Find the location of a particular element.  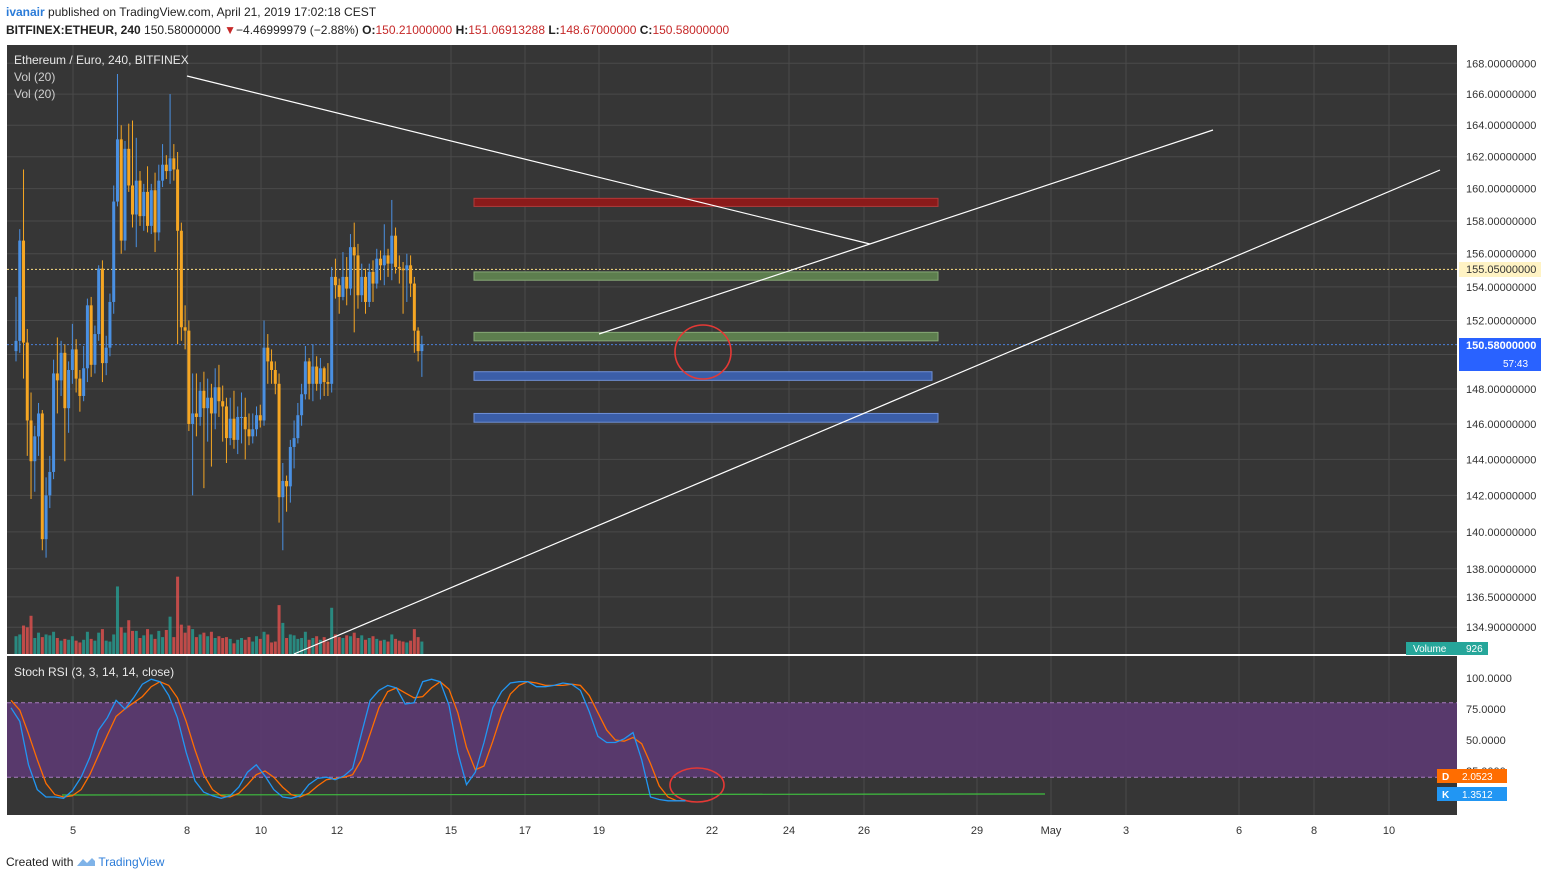

candles is located at coordinates (219, 316).